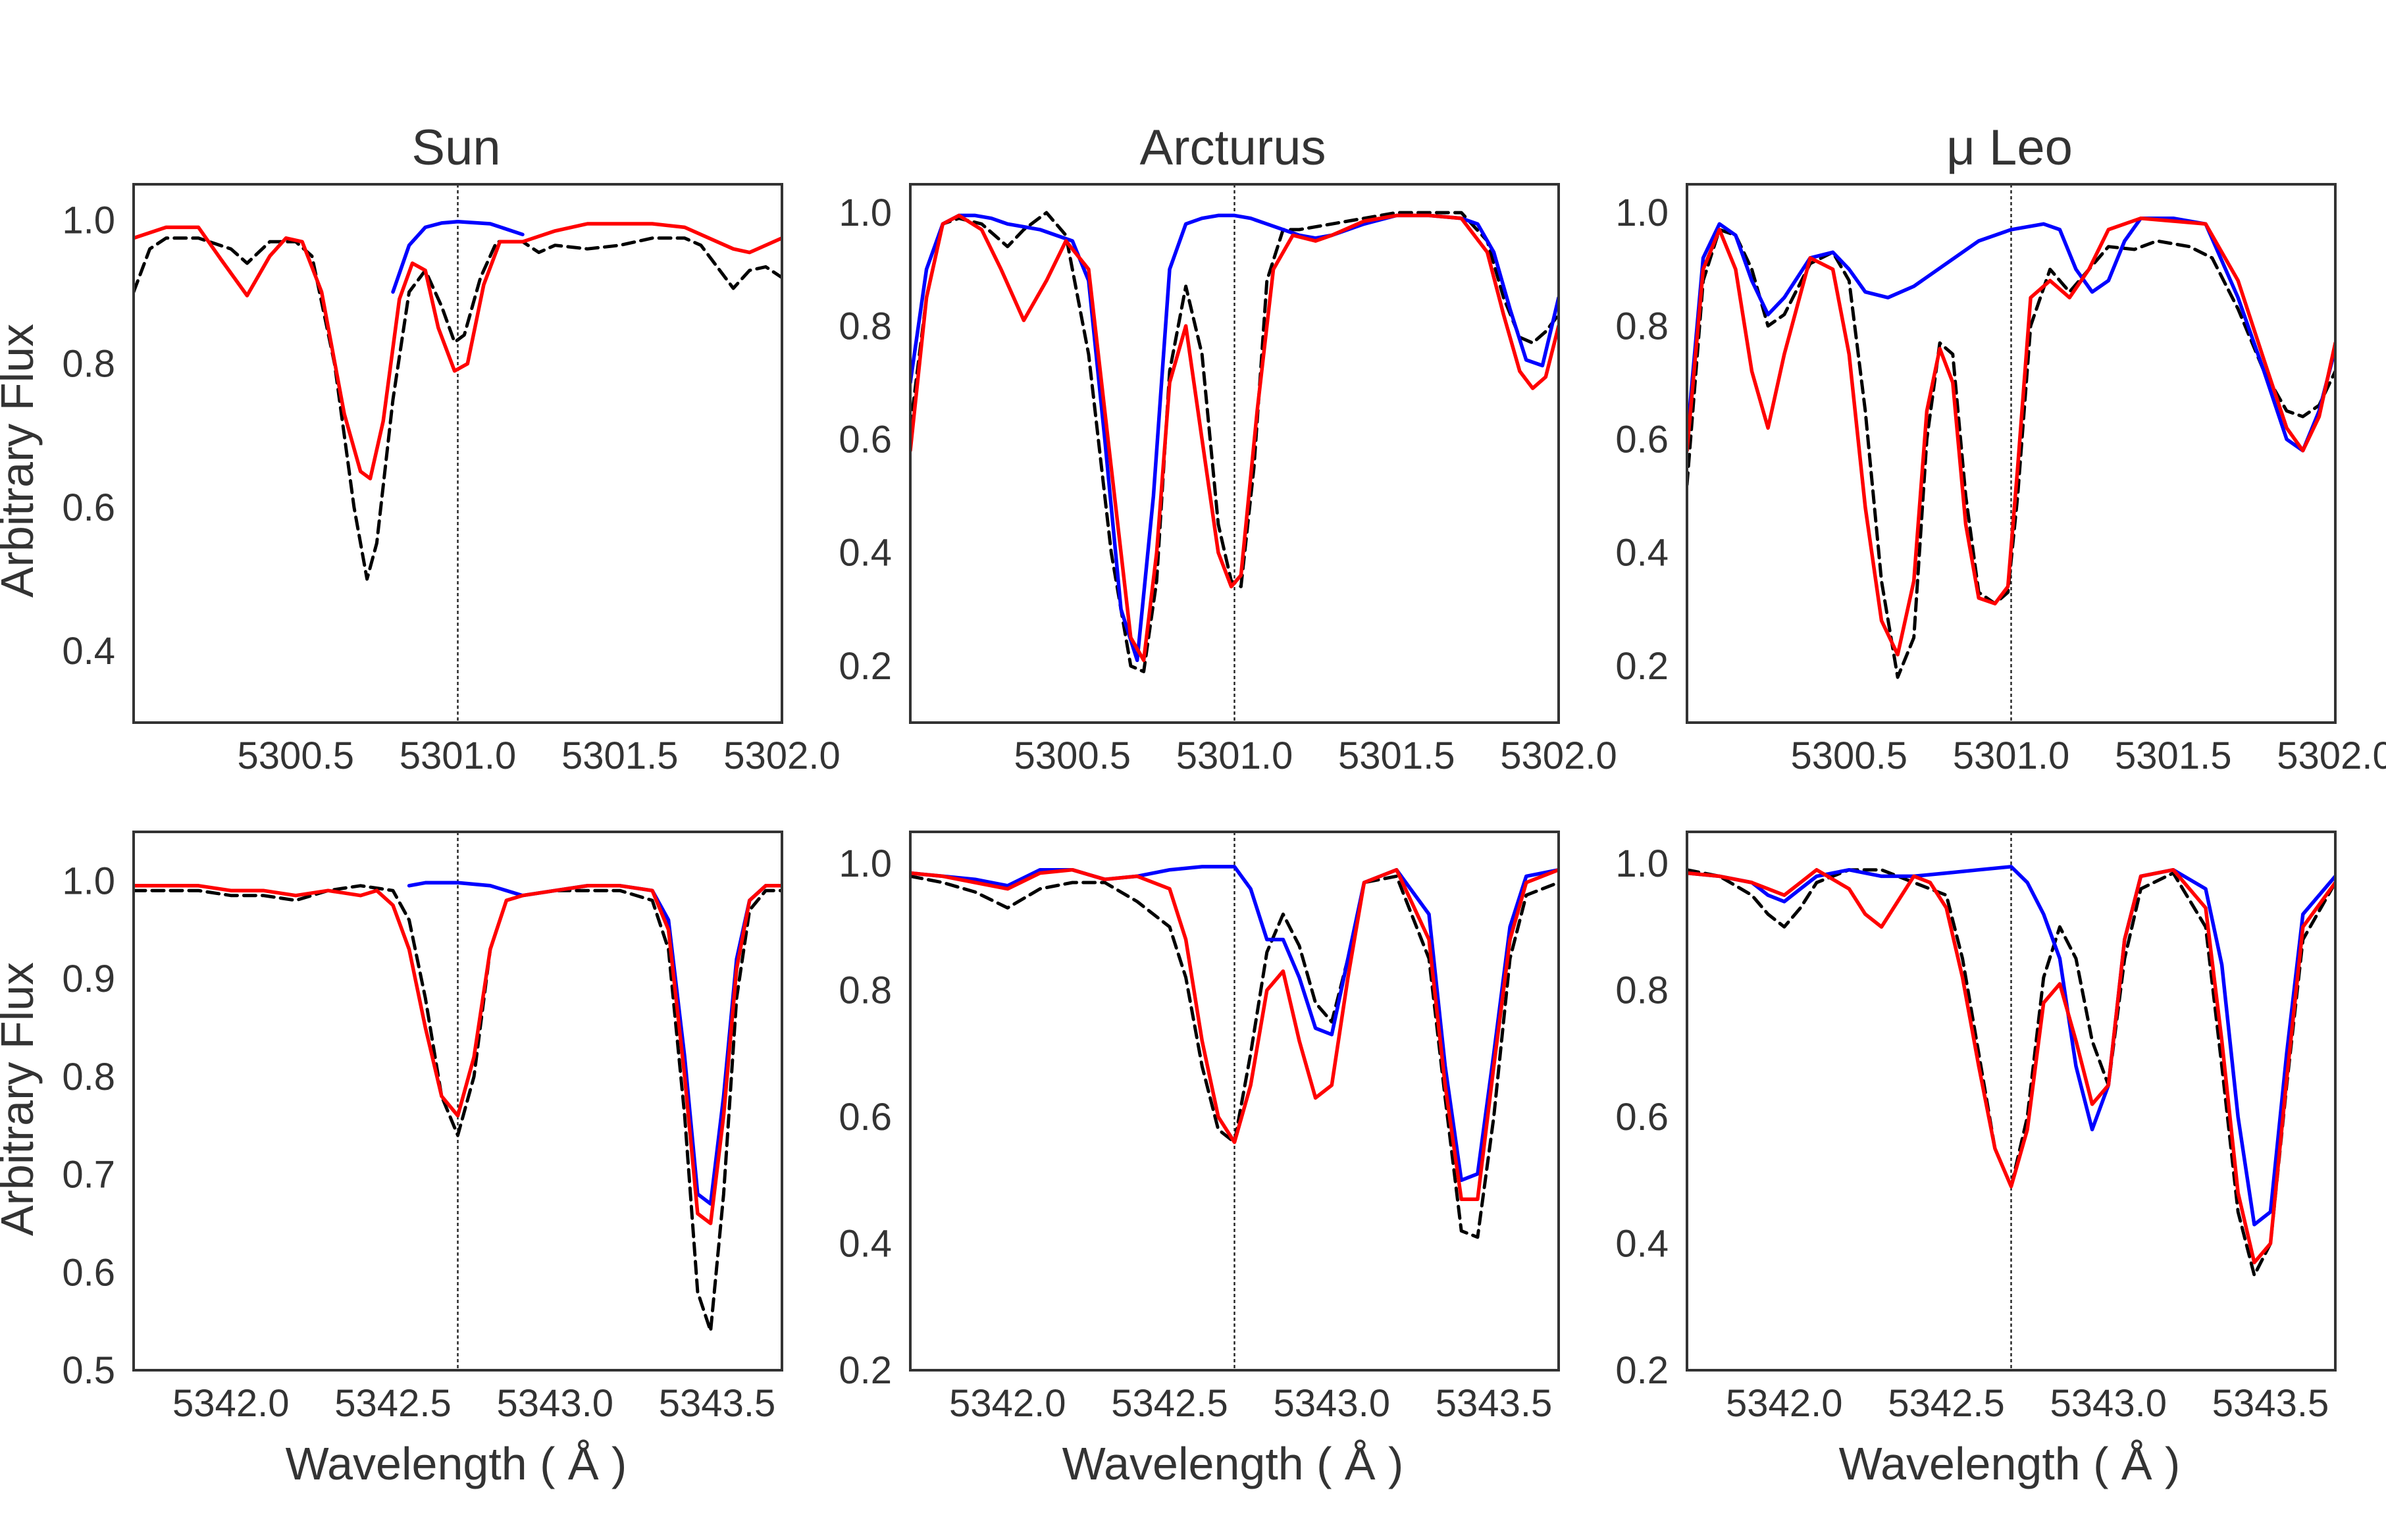  Describe the element at coordinates (2009, 148) in the screenshot. I see `panel-title-mu-leo: μ Leo` at that location.